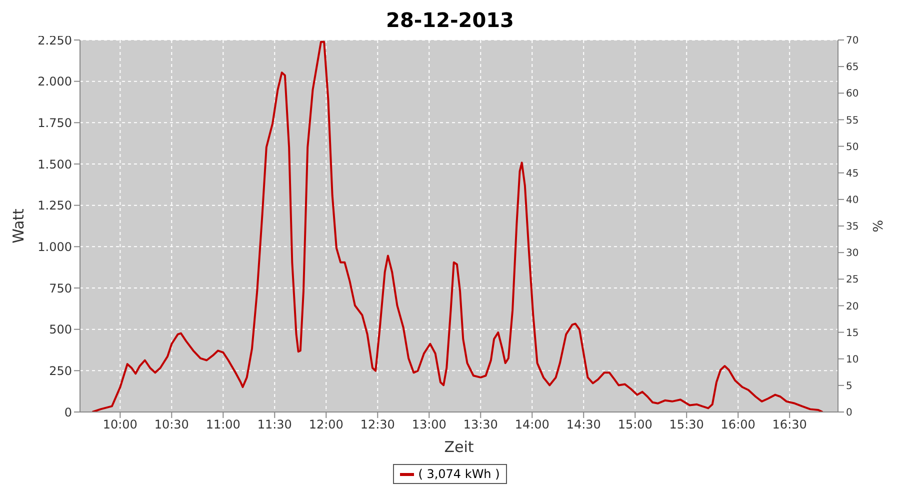  Describe the element at coordinates (852, 68) in the screenshot. I see `y2-tick-label: 65` at that location.